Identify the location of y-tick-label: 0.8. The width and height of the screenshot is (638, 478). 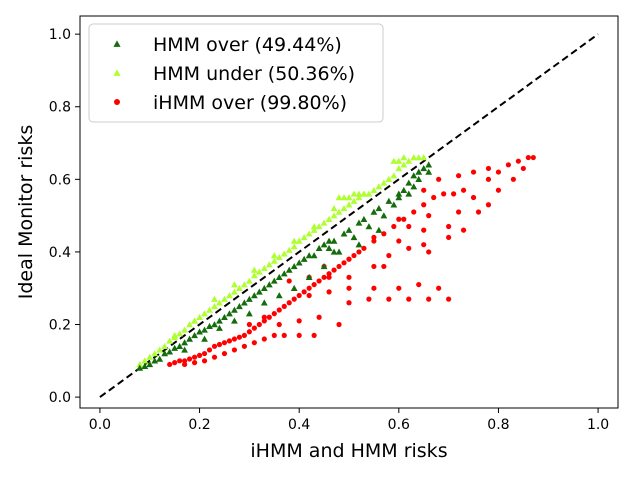
(60, 108).